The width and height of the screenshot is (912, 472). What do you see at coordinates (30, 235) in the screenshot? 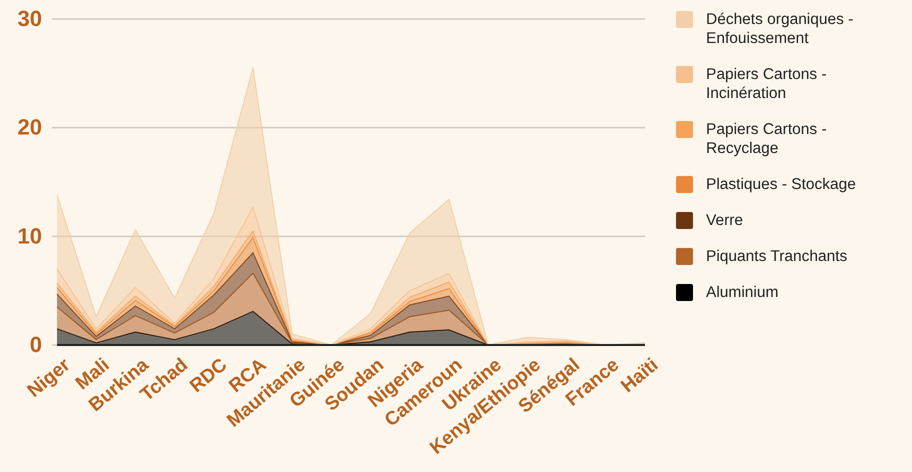
I see `y-tick-label: 10` at bounding box center [30, 235].